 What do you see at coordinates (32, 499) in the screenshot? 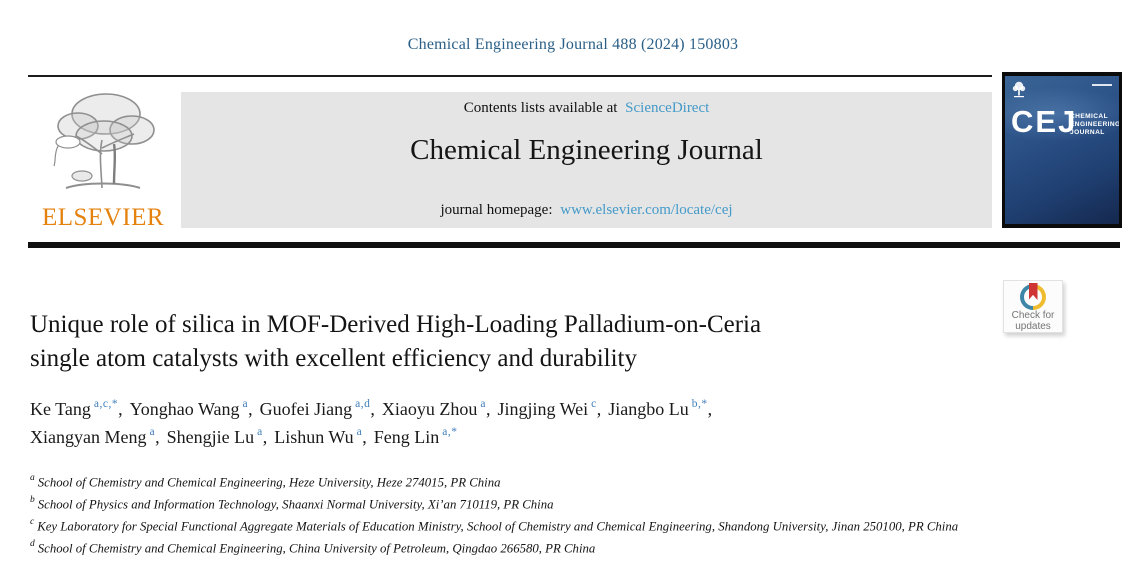
I see `affiliation-superscript: b` at bounding box center [32, 499].